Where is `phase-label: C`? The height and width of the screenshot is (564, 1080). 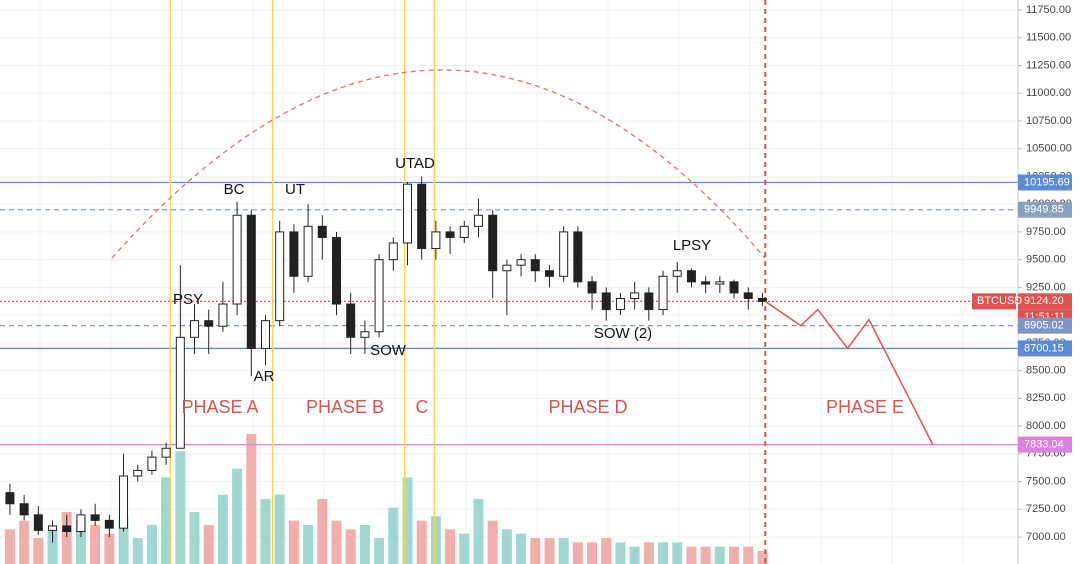
phase-label: C is located at coordinates (422, 407).